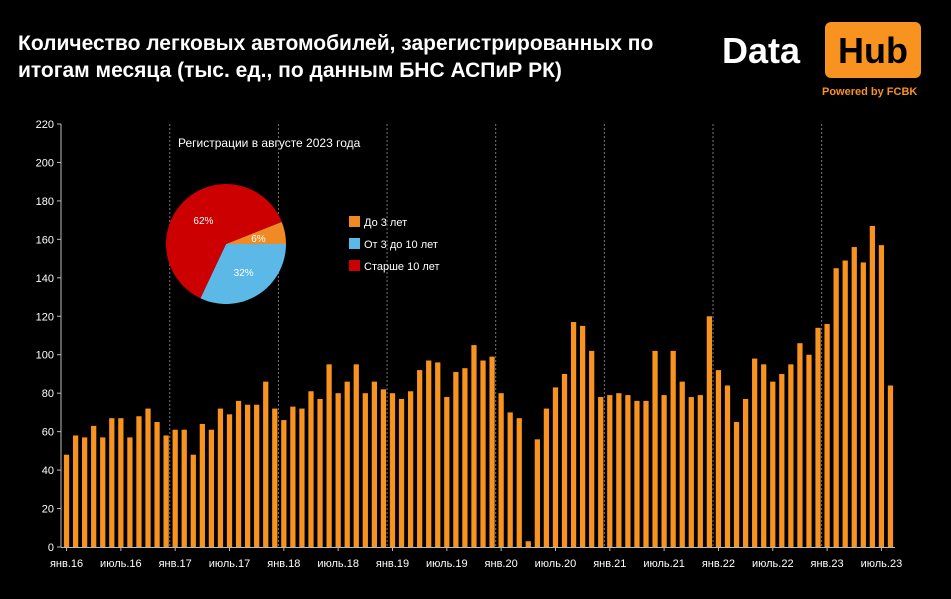 The height and width of the screenshot is (599, 951). Describe the element at coordinates (230, 564) in the screenshot. I see `x-tick-label: июль.17` at that location.